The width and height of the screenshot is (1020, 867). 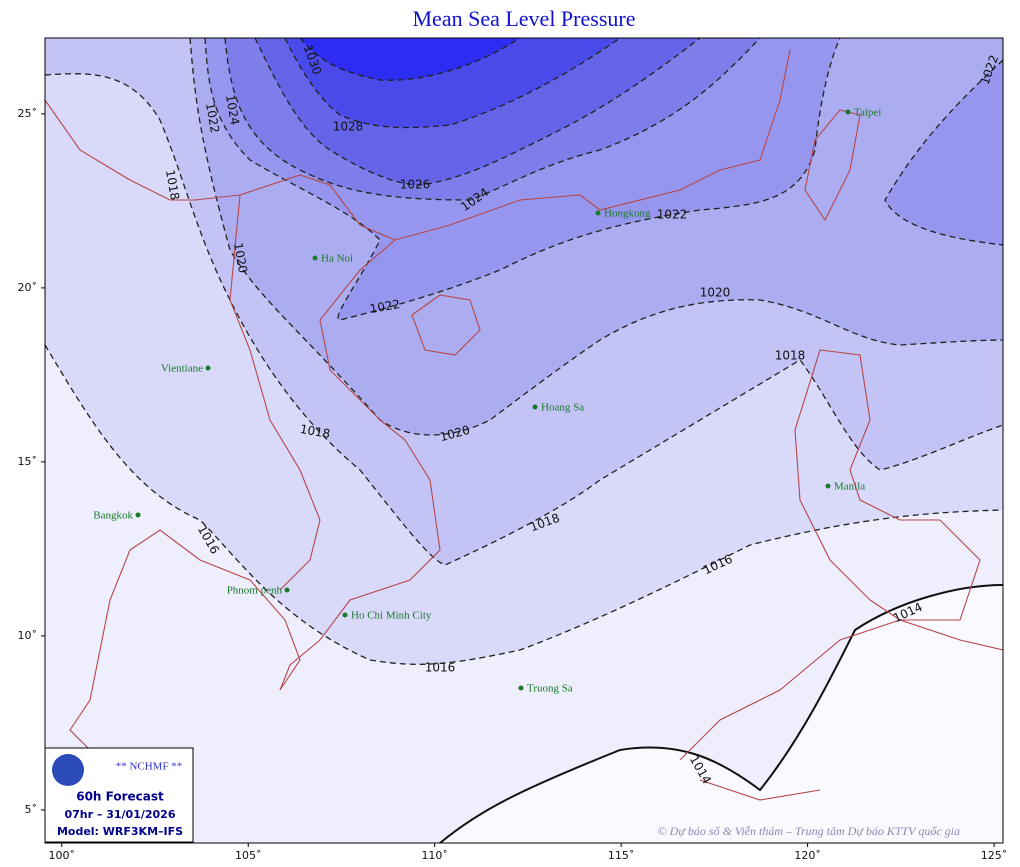 What do you see at coordinates (415, 185) in the screenshot?
I see `contour-label: 1026` at bounding box center [415, 185].